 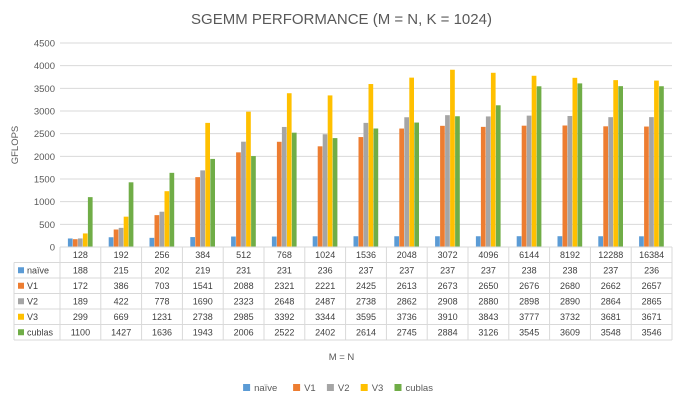 I want to click on table-value: 3392, so click(x=284, y=317).